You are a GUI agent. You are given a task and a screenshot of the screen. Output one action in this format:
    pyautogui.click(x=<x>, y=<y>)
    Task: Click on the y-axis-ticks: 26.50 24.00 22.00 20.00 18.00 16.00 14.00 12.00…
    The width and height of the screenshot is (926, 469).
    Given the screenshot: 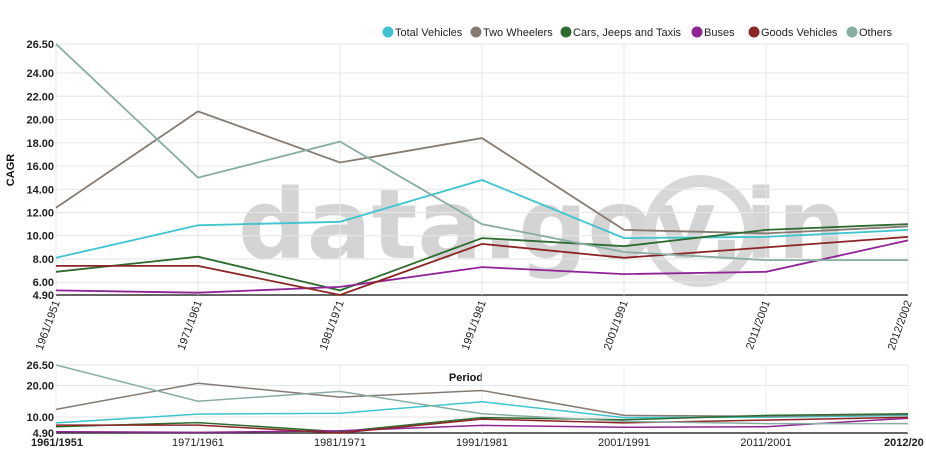 What is the action you would take?
    pyautogui.click(x=40, y=170)
    